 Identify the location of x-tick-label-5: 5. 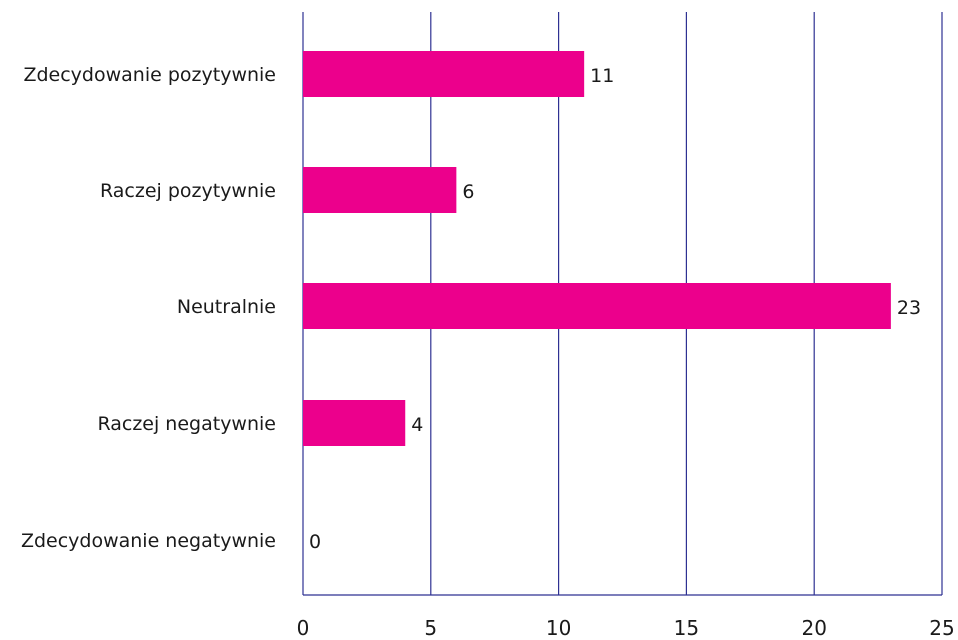
(430, 628).